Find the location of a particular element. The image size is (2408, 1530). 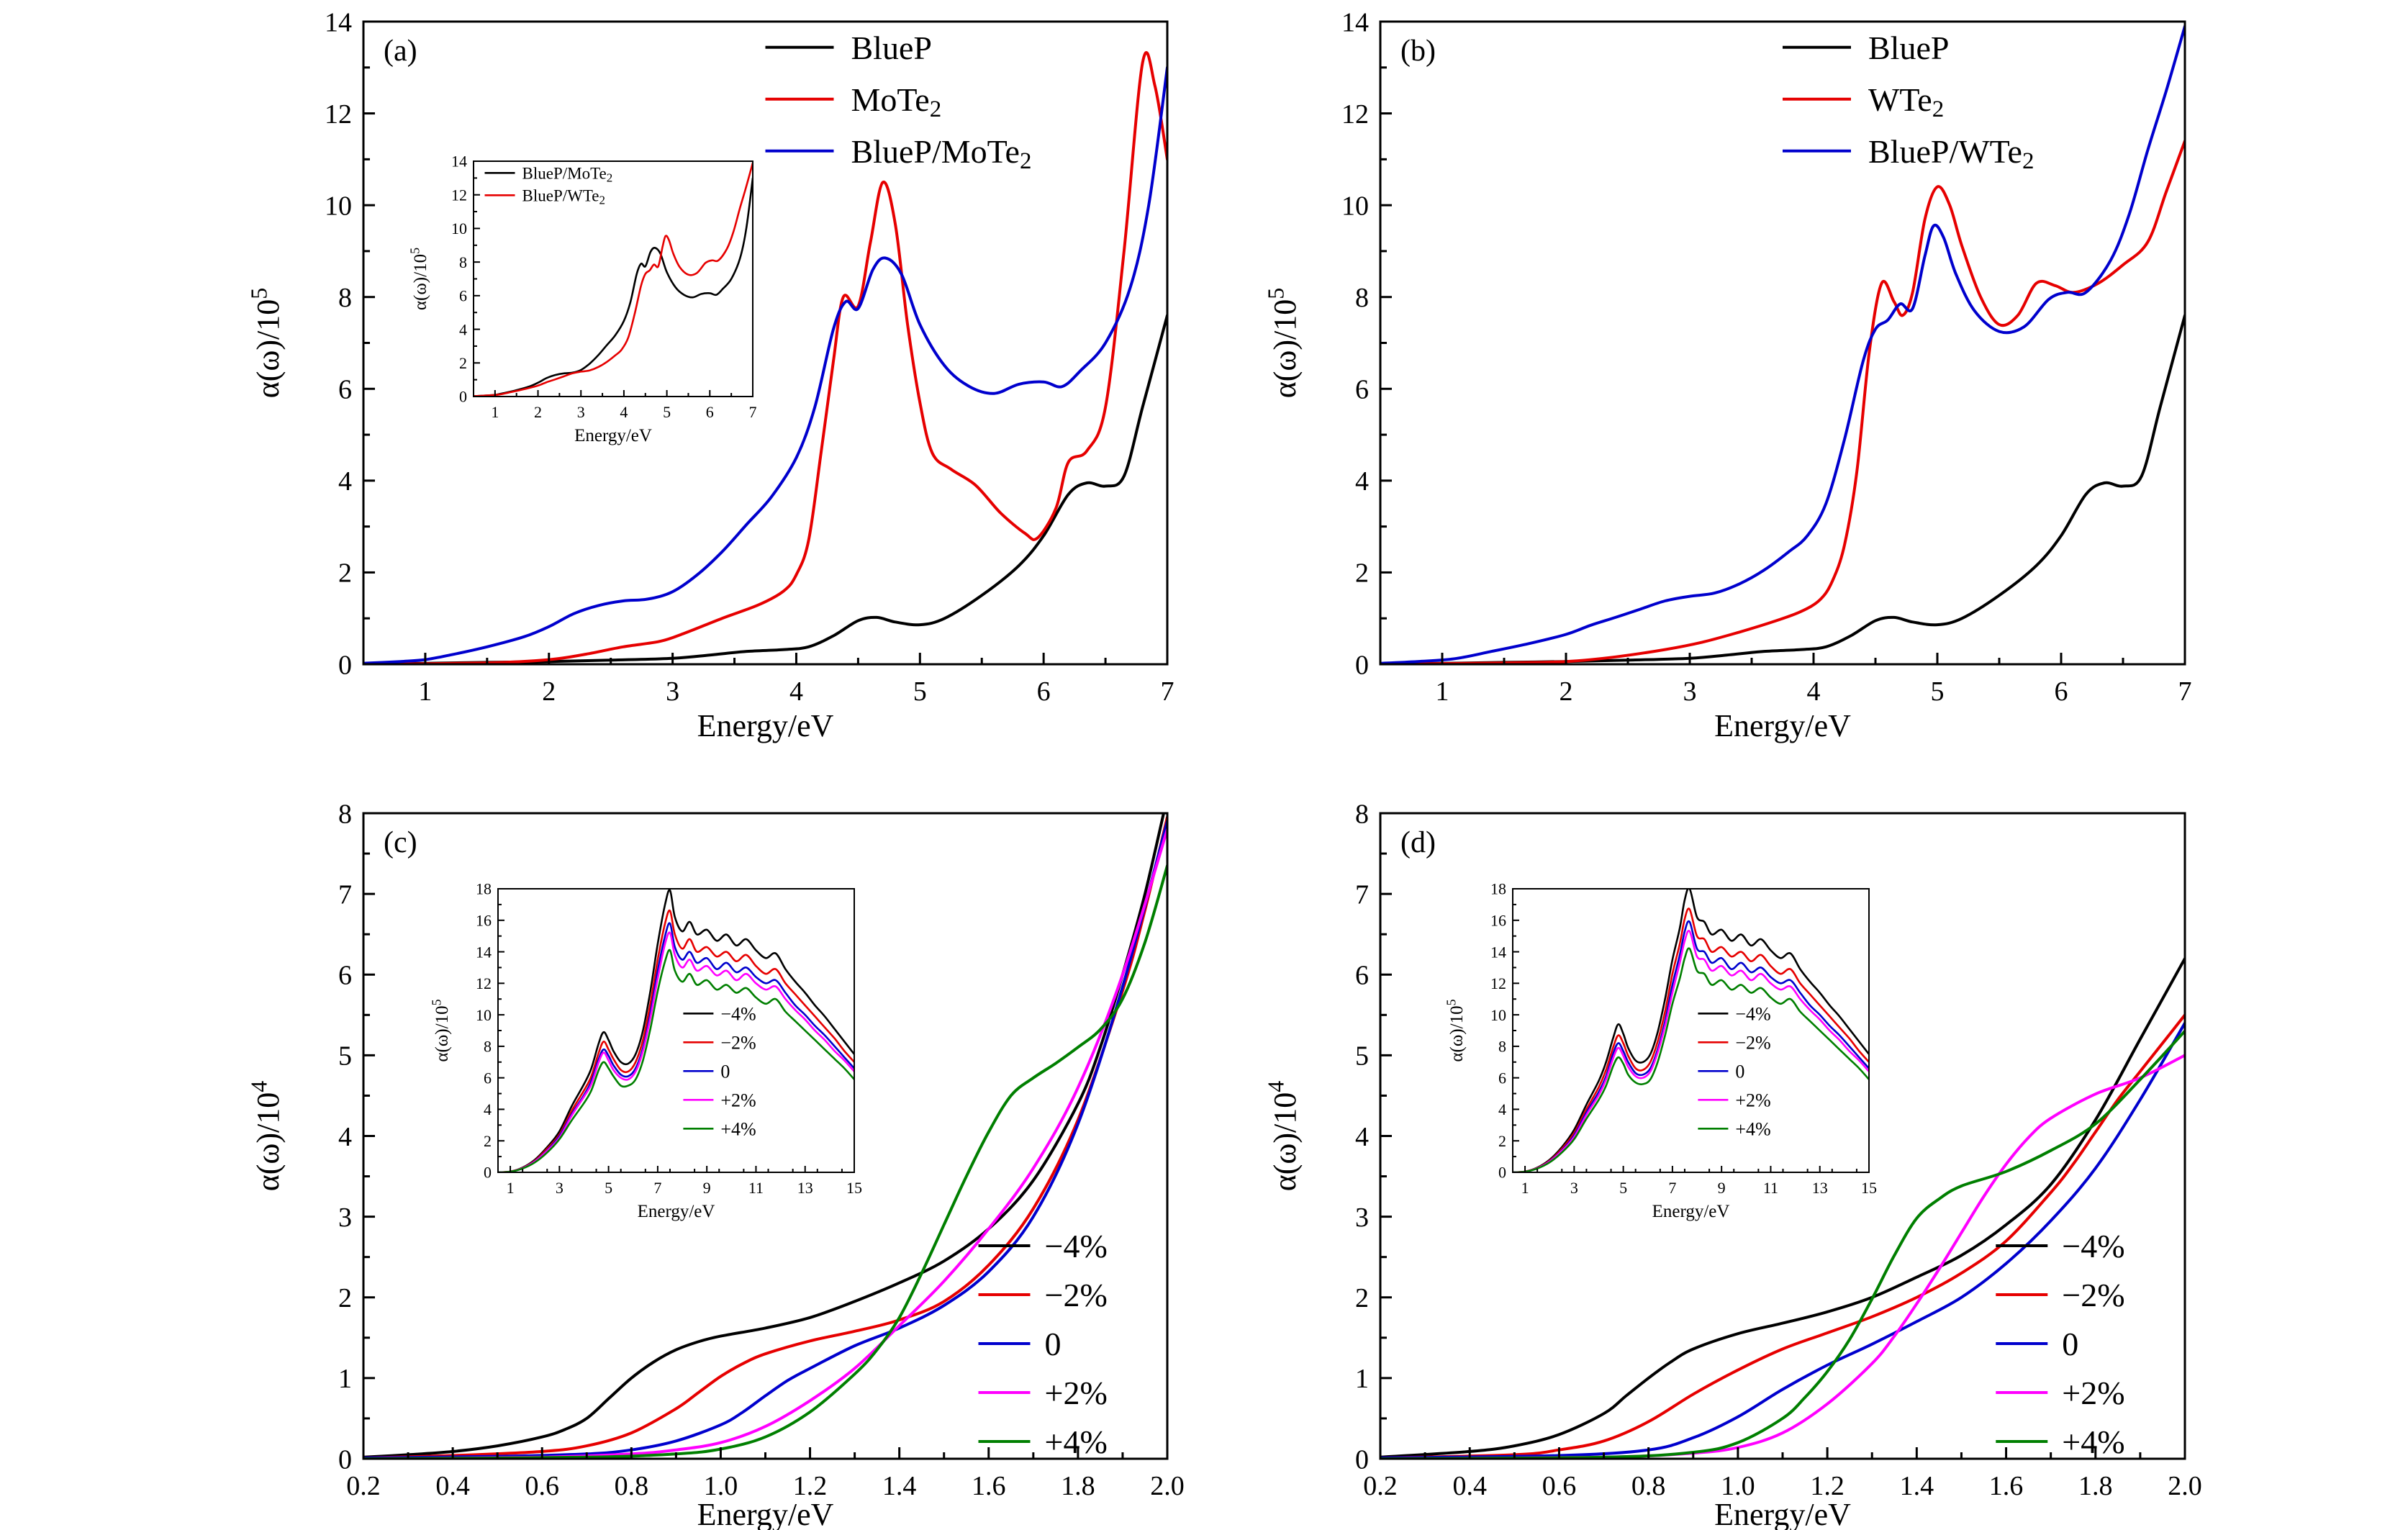

x-tick-label: 13 is located at coordinates (1820, 1188).